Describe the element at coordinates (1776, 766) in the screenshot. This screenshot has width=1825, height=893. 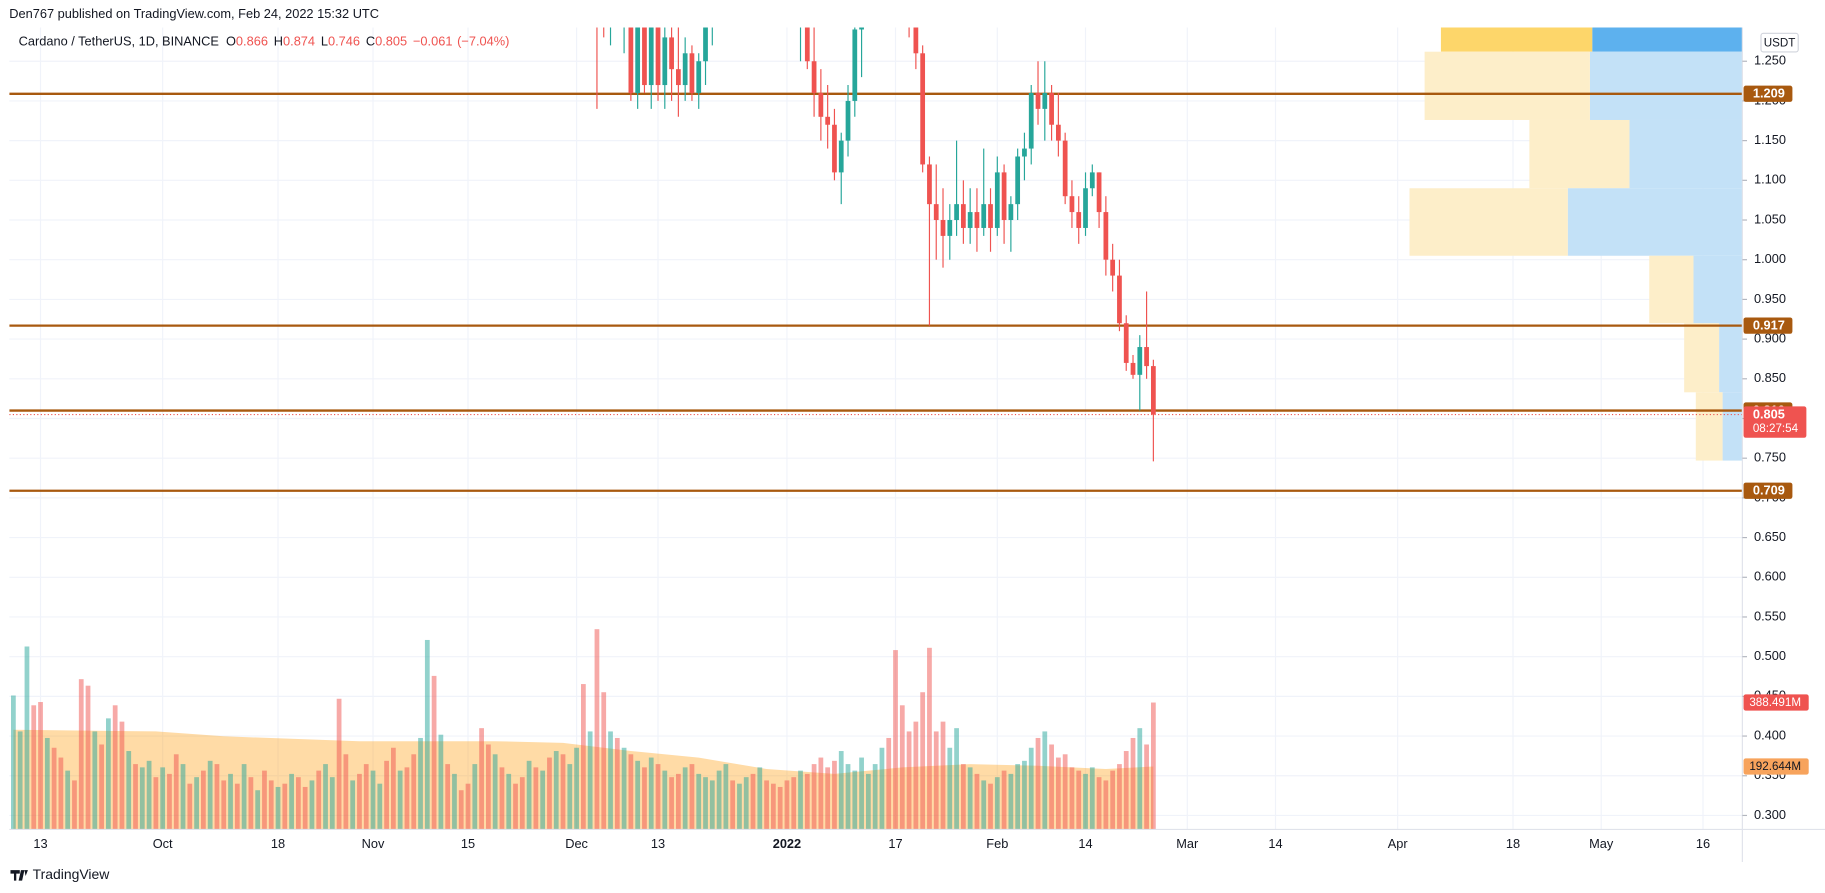
I see `volume-ma-badge` at that location.